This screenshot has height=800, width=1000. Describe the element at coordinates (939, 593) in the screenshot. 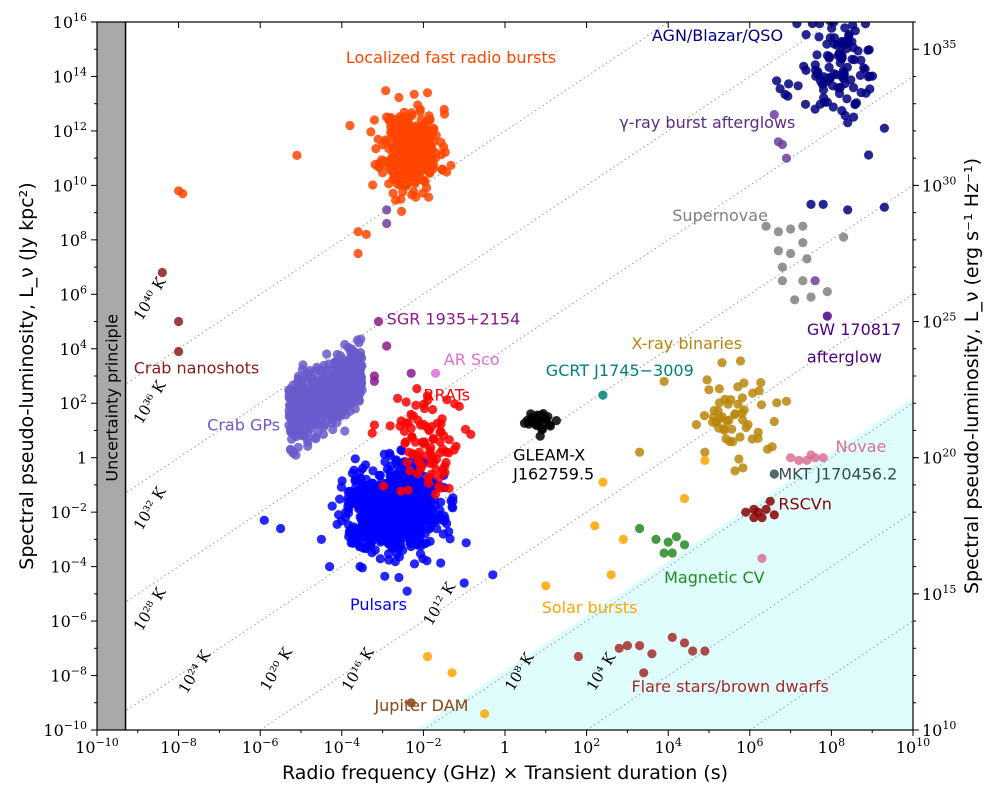

I see `tick-label: 10¹⁵` at that location.